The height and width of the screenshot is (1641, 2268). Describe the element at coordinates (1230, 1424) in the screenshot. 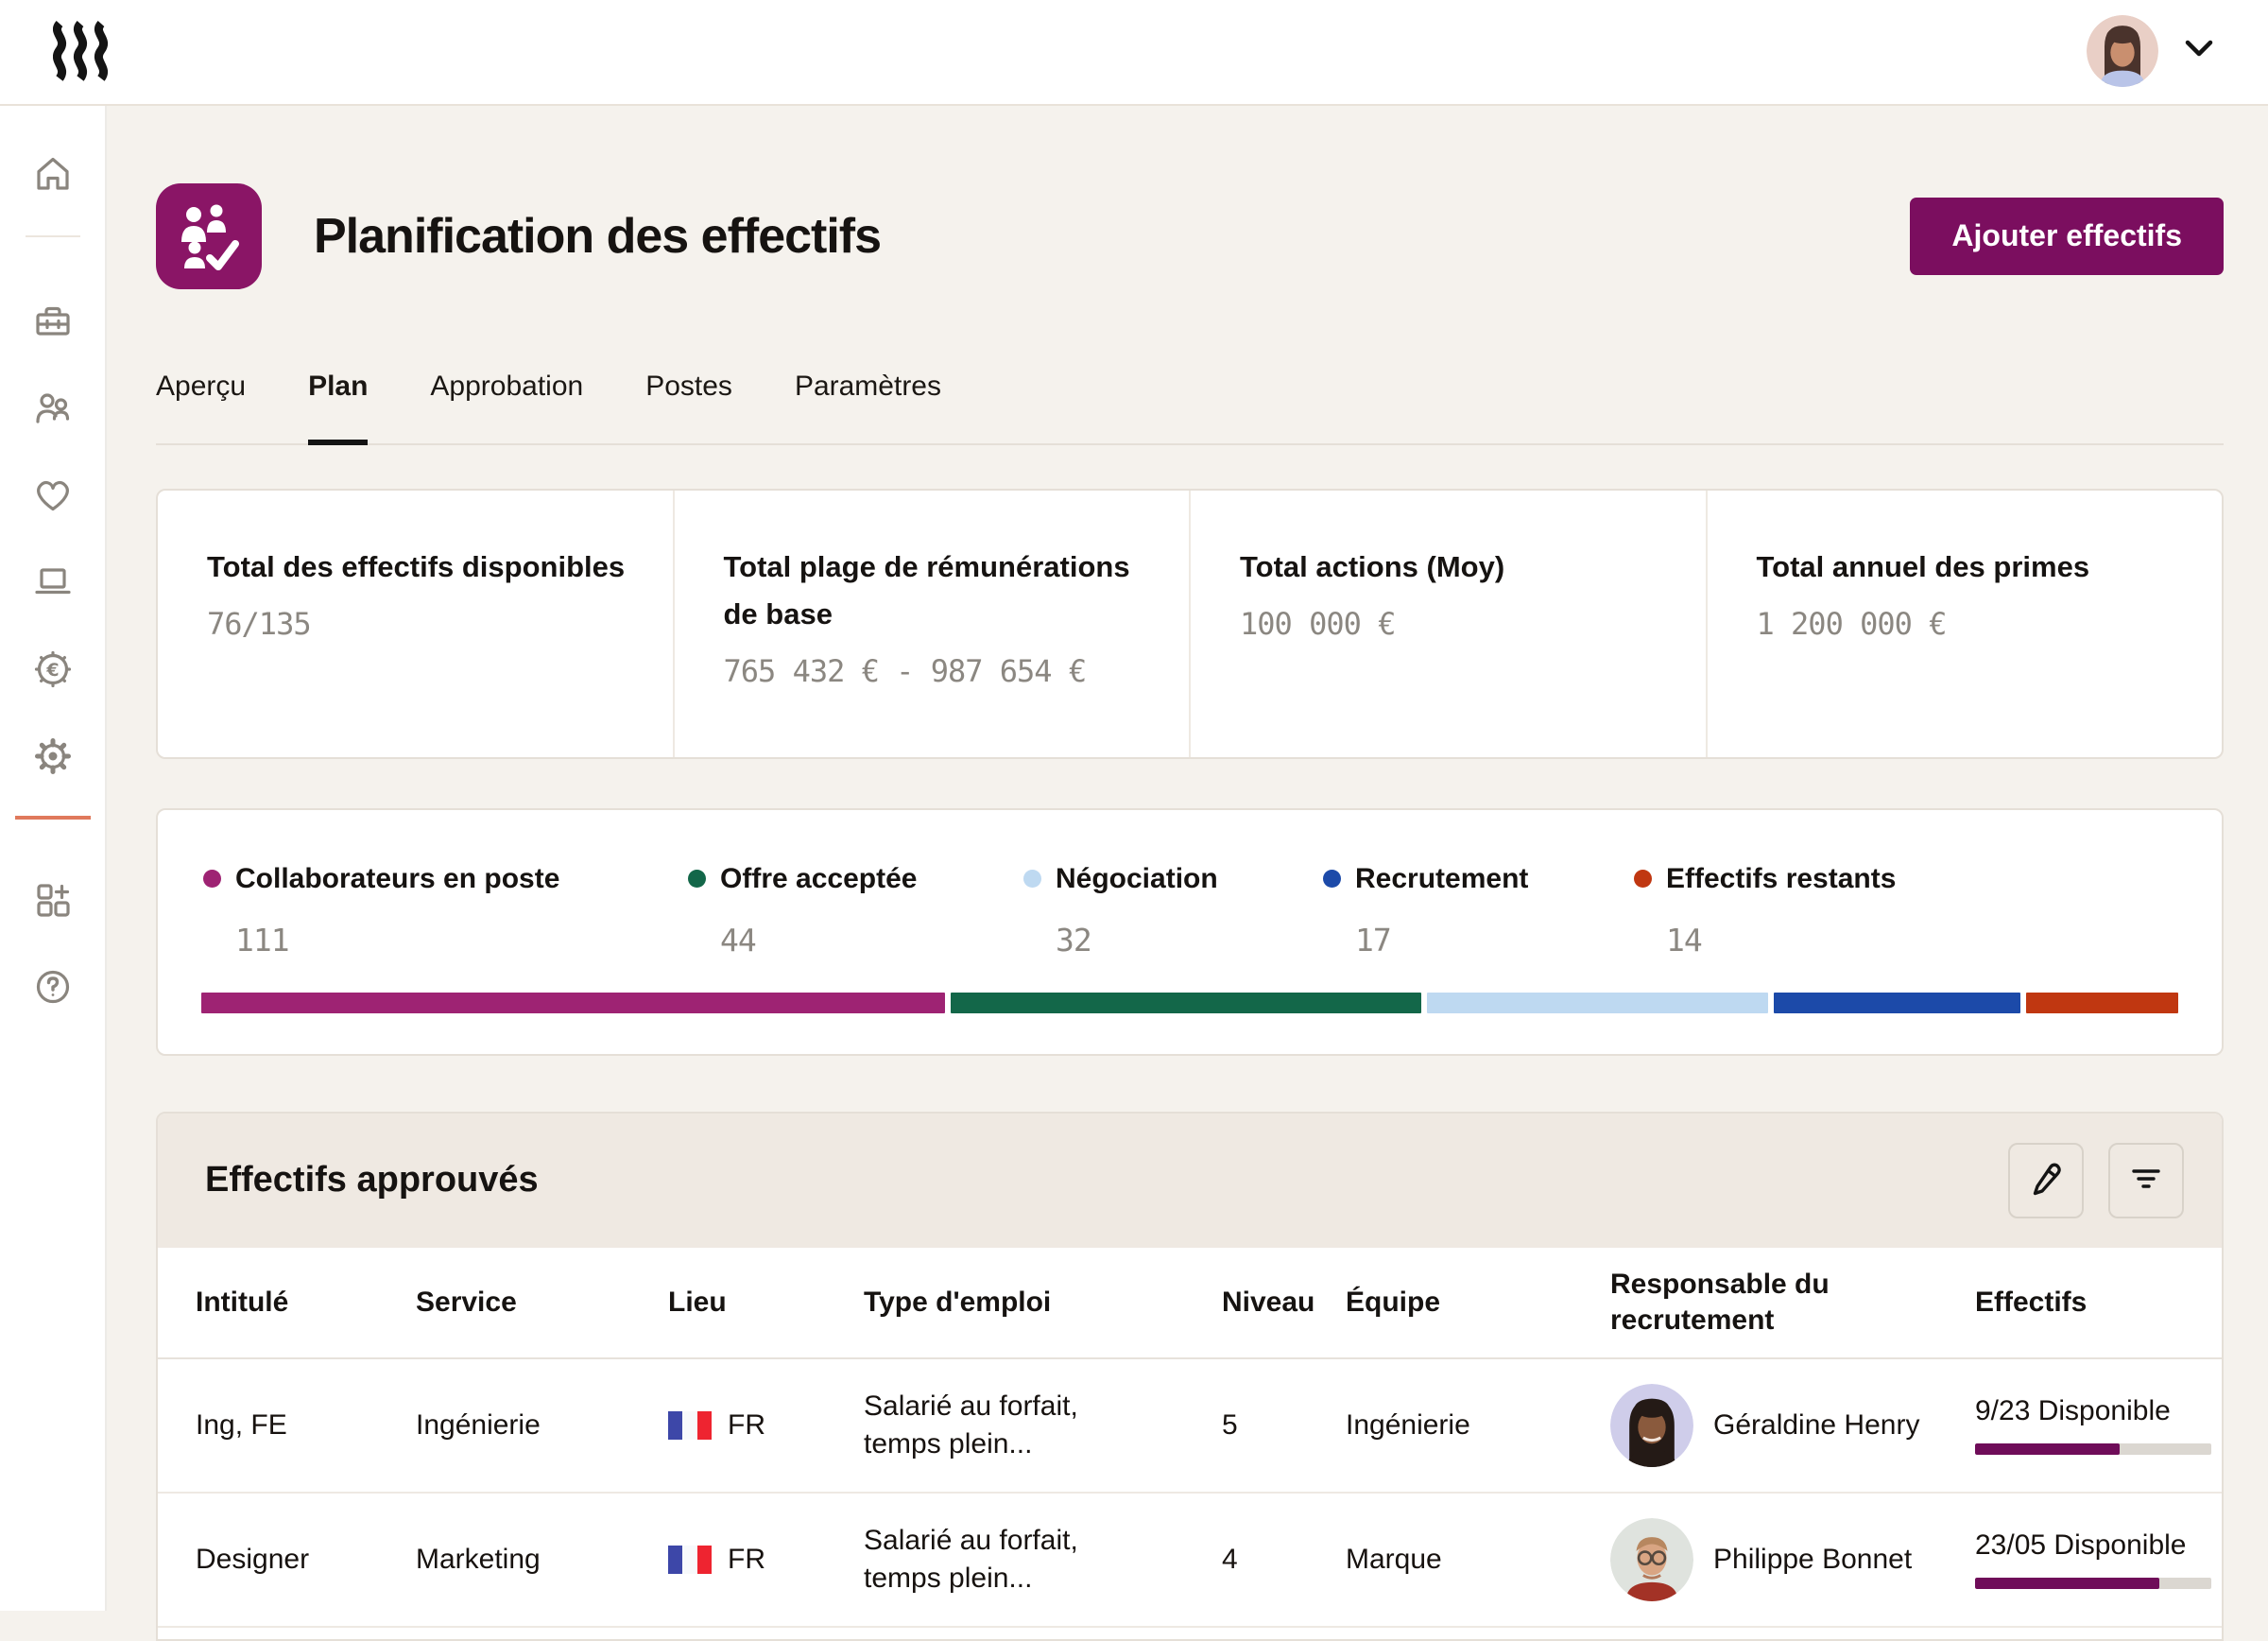

I see `cell-level: 5` at that location.